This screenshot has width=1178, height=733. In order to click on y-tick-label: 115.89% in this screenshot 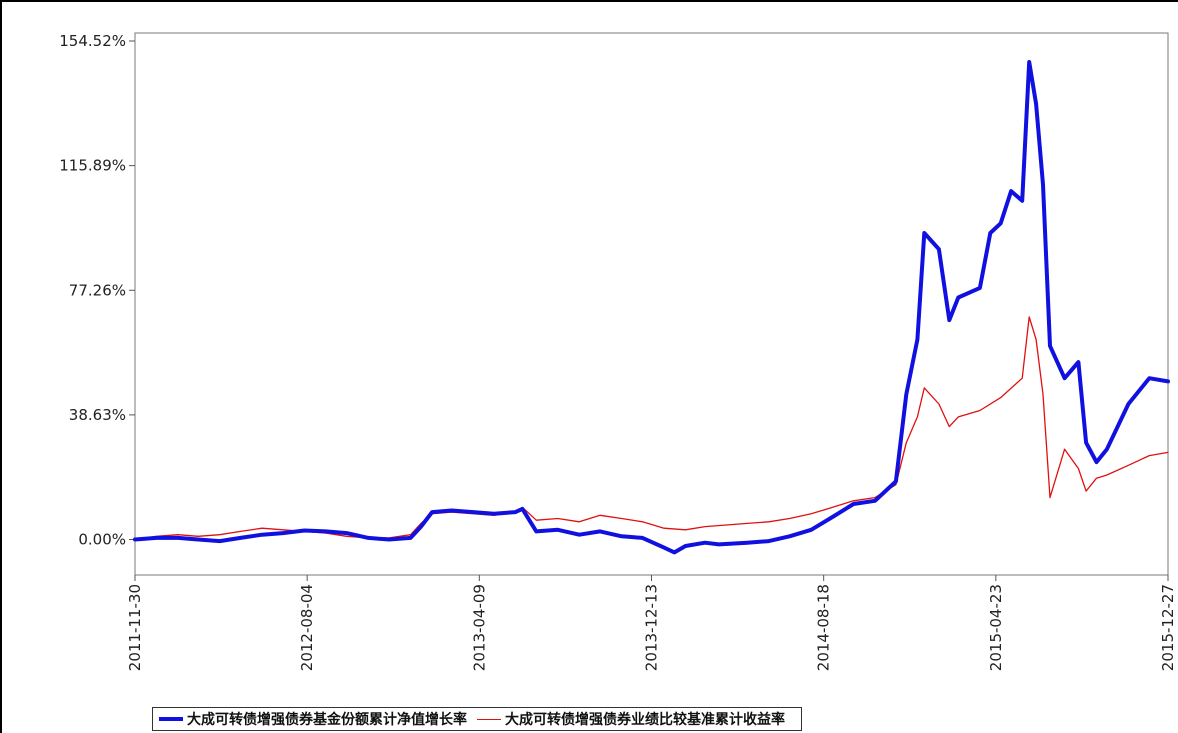, I will do `click(92, 166)`.